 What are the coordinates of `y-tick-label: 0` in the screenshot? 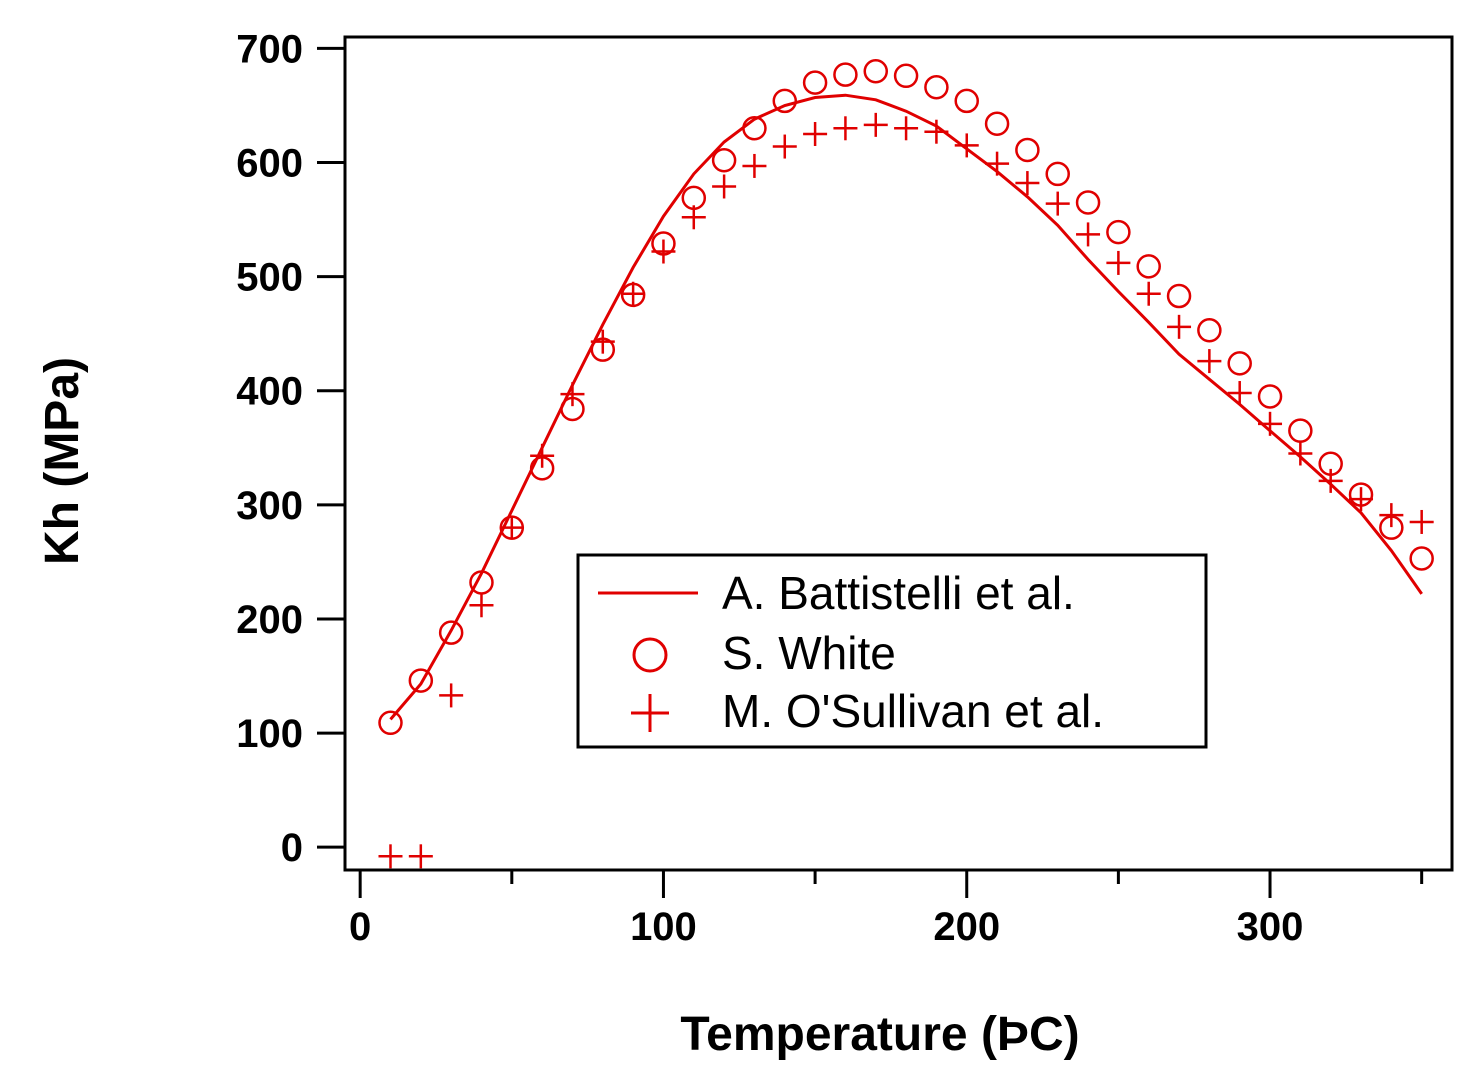 It's located at (292, 848).